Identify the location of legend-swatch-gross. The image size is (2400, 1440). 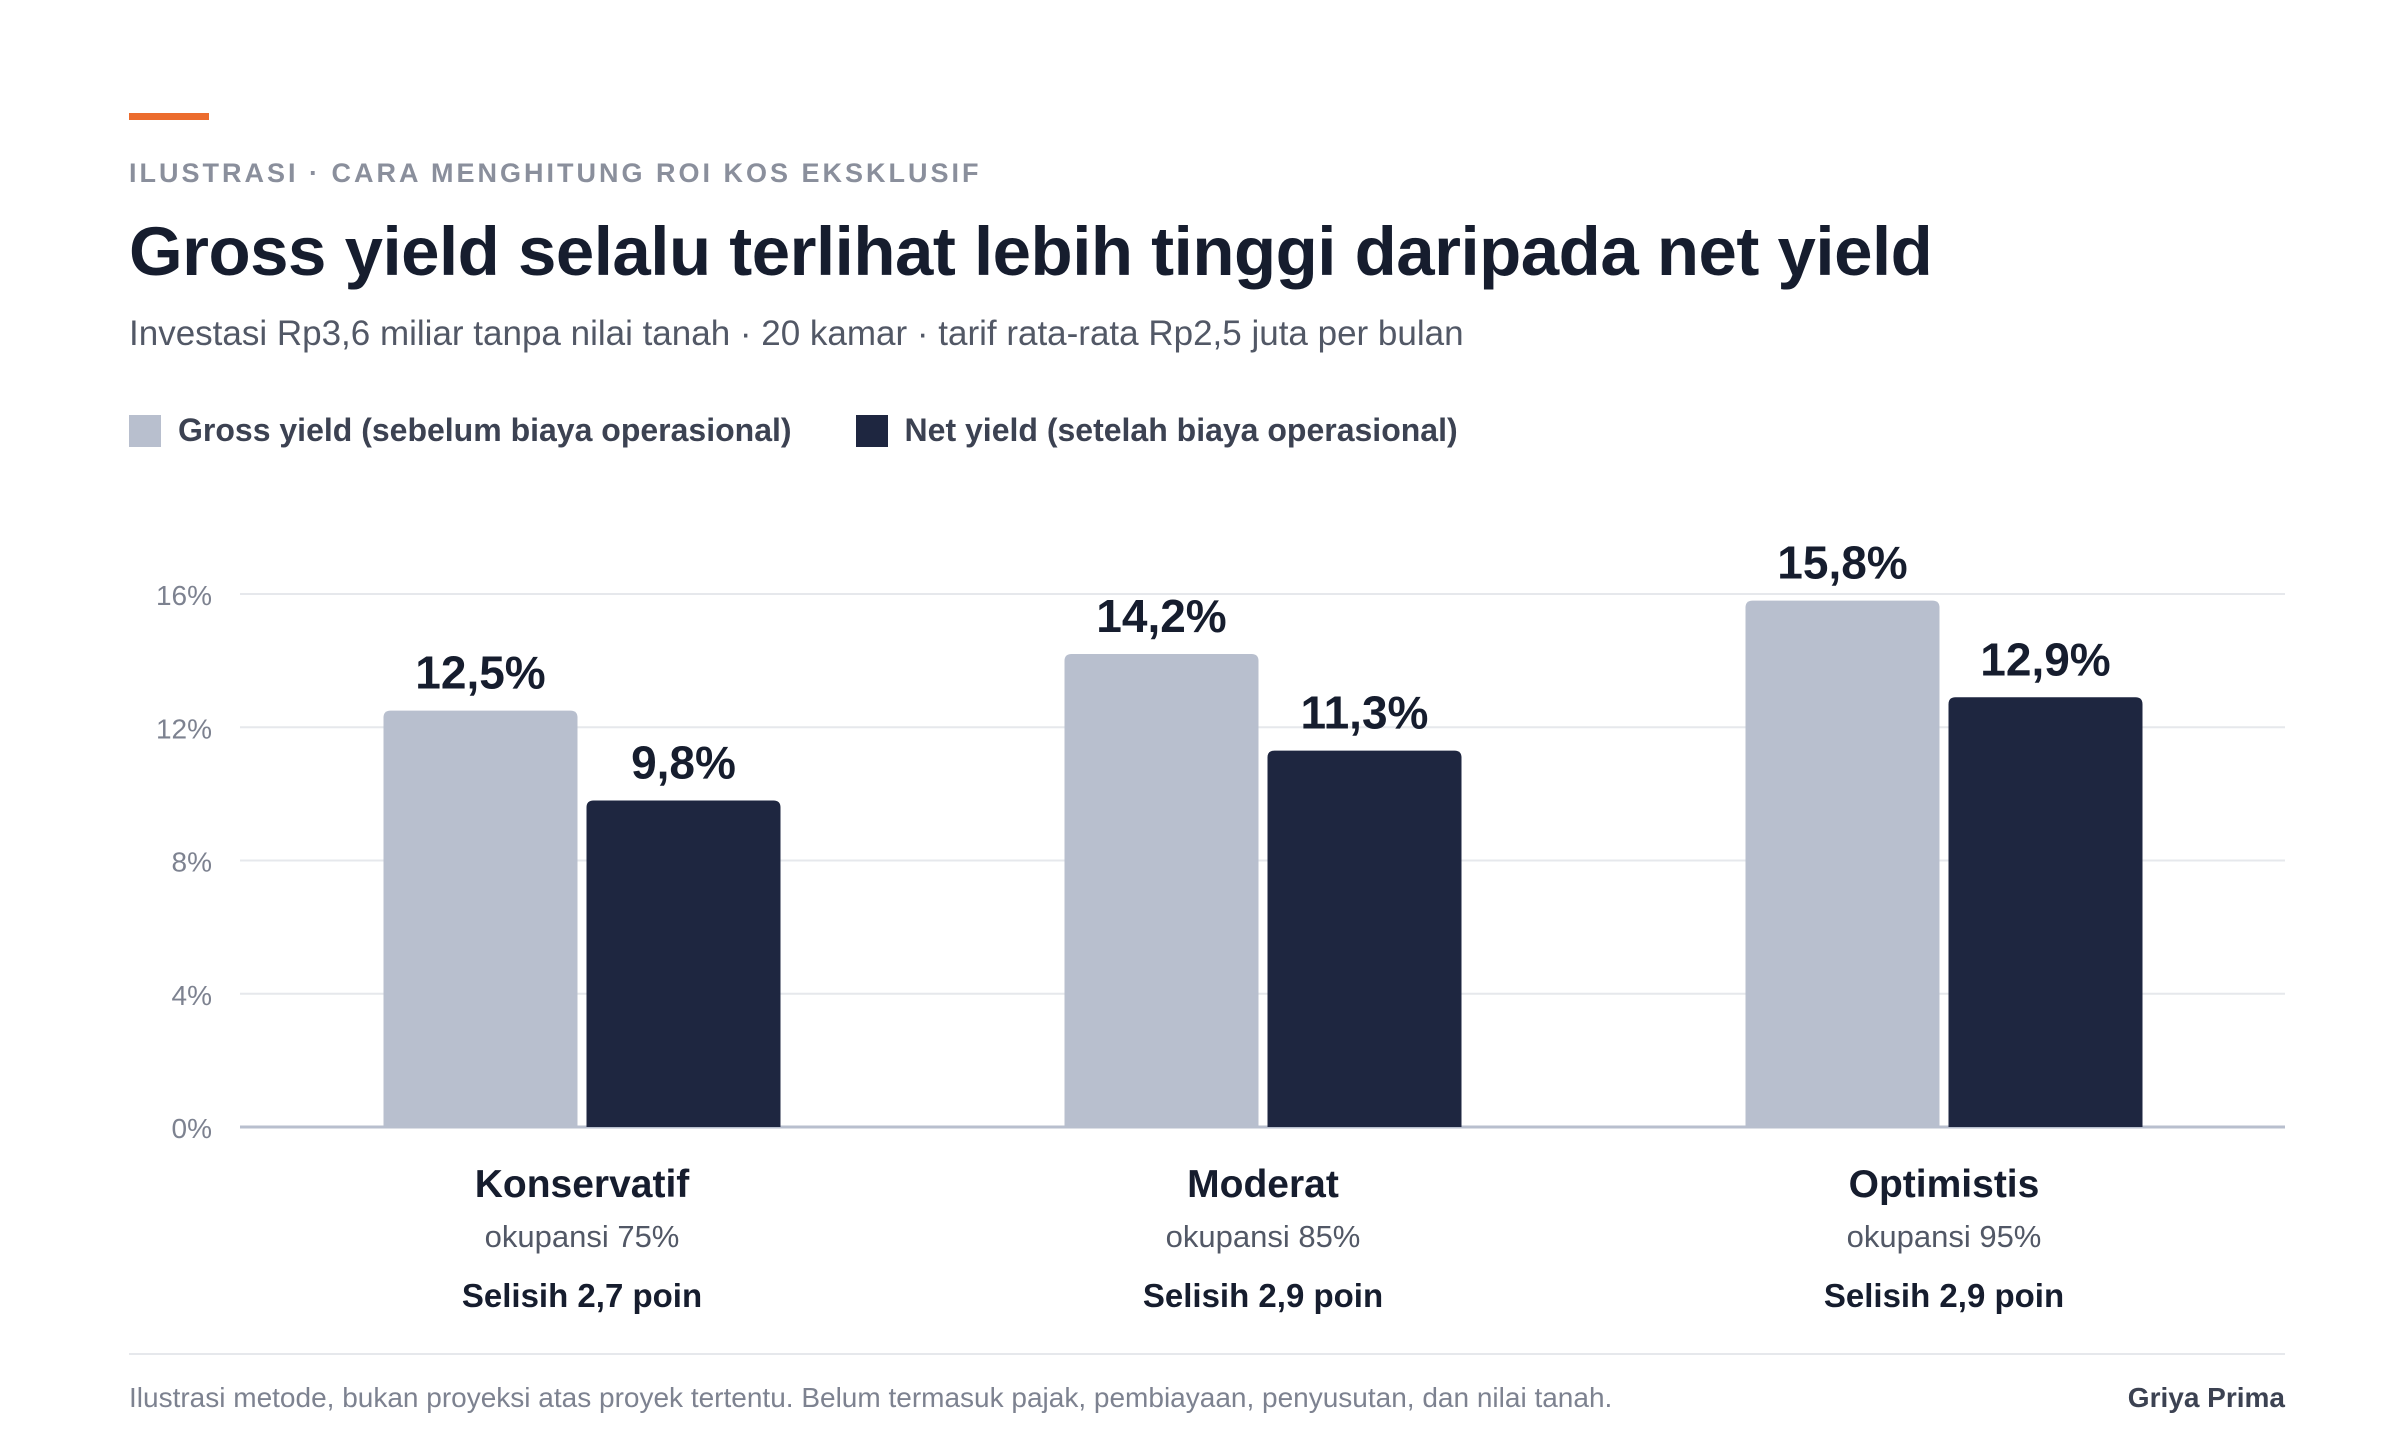
(145, 430).